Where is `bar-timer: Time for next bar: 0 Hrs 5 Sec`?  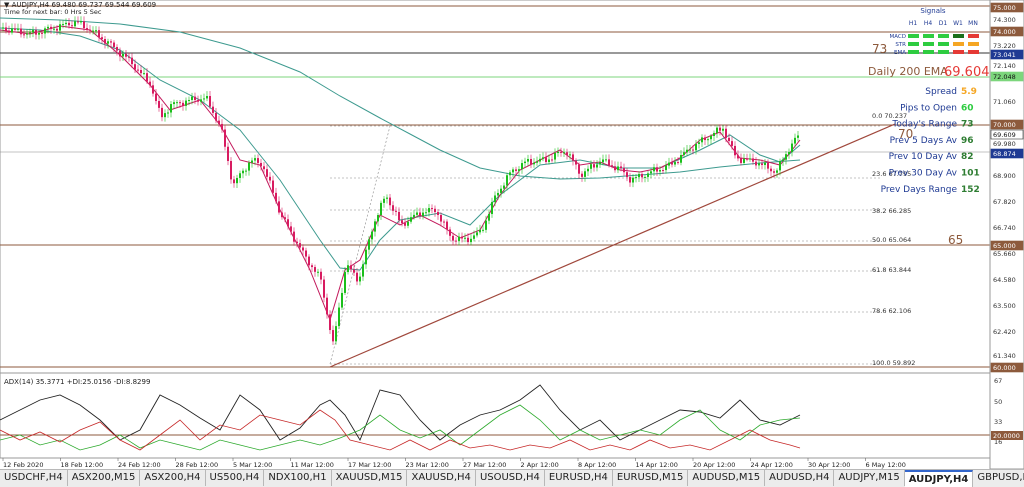
bar-timer: Time for next bar: 0 Hrs 5 Sec is located at coordinates (52, 12).